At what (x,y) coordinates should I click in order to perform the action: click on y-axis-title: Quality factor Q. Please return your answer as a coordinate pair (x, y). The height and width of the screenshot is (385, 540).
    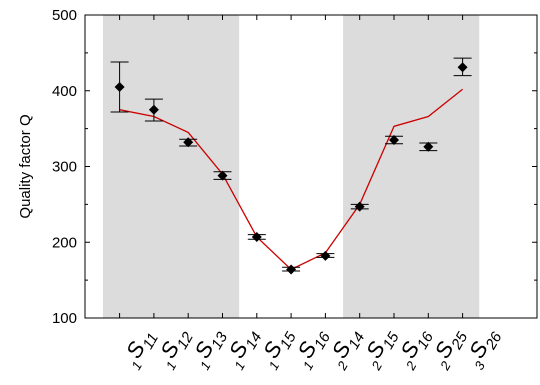
    Looking at the image, I should click on (25, 166).